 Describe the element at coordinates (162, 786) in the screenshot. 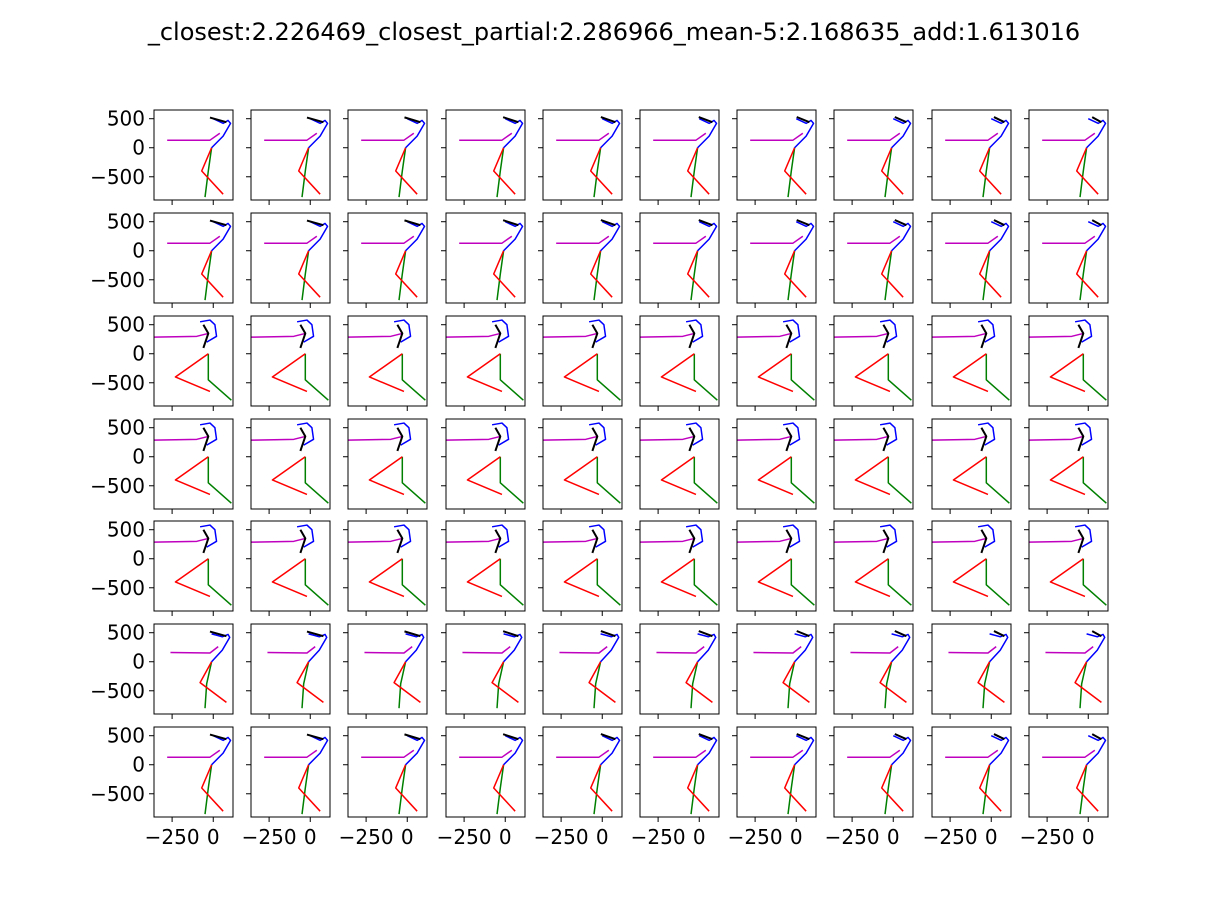

I see `subplot-r7-c1: 500 0 −500−250 0` at that location.